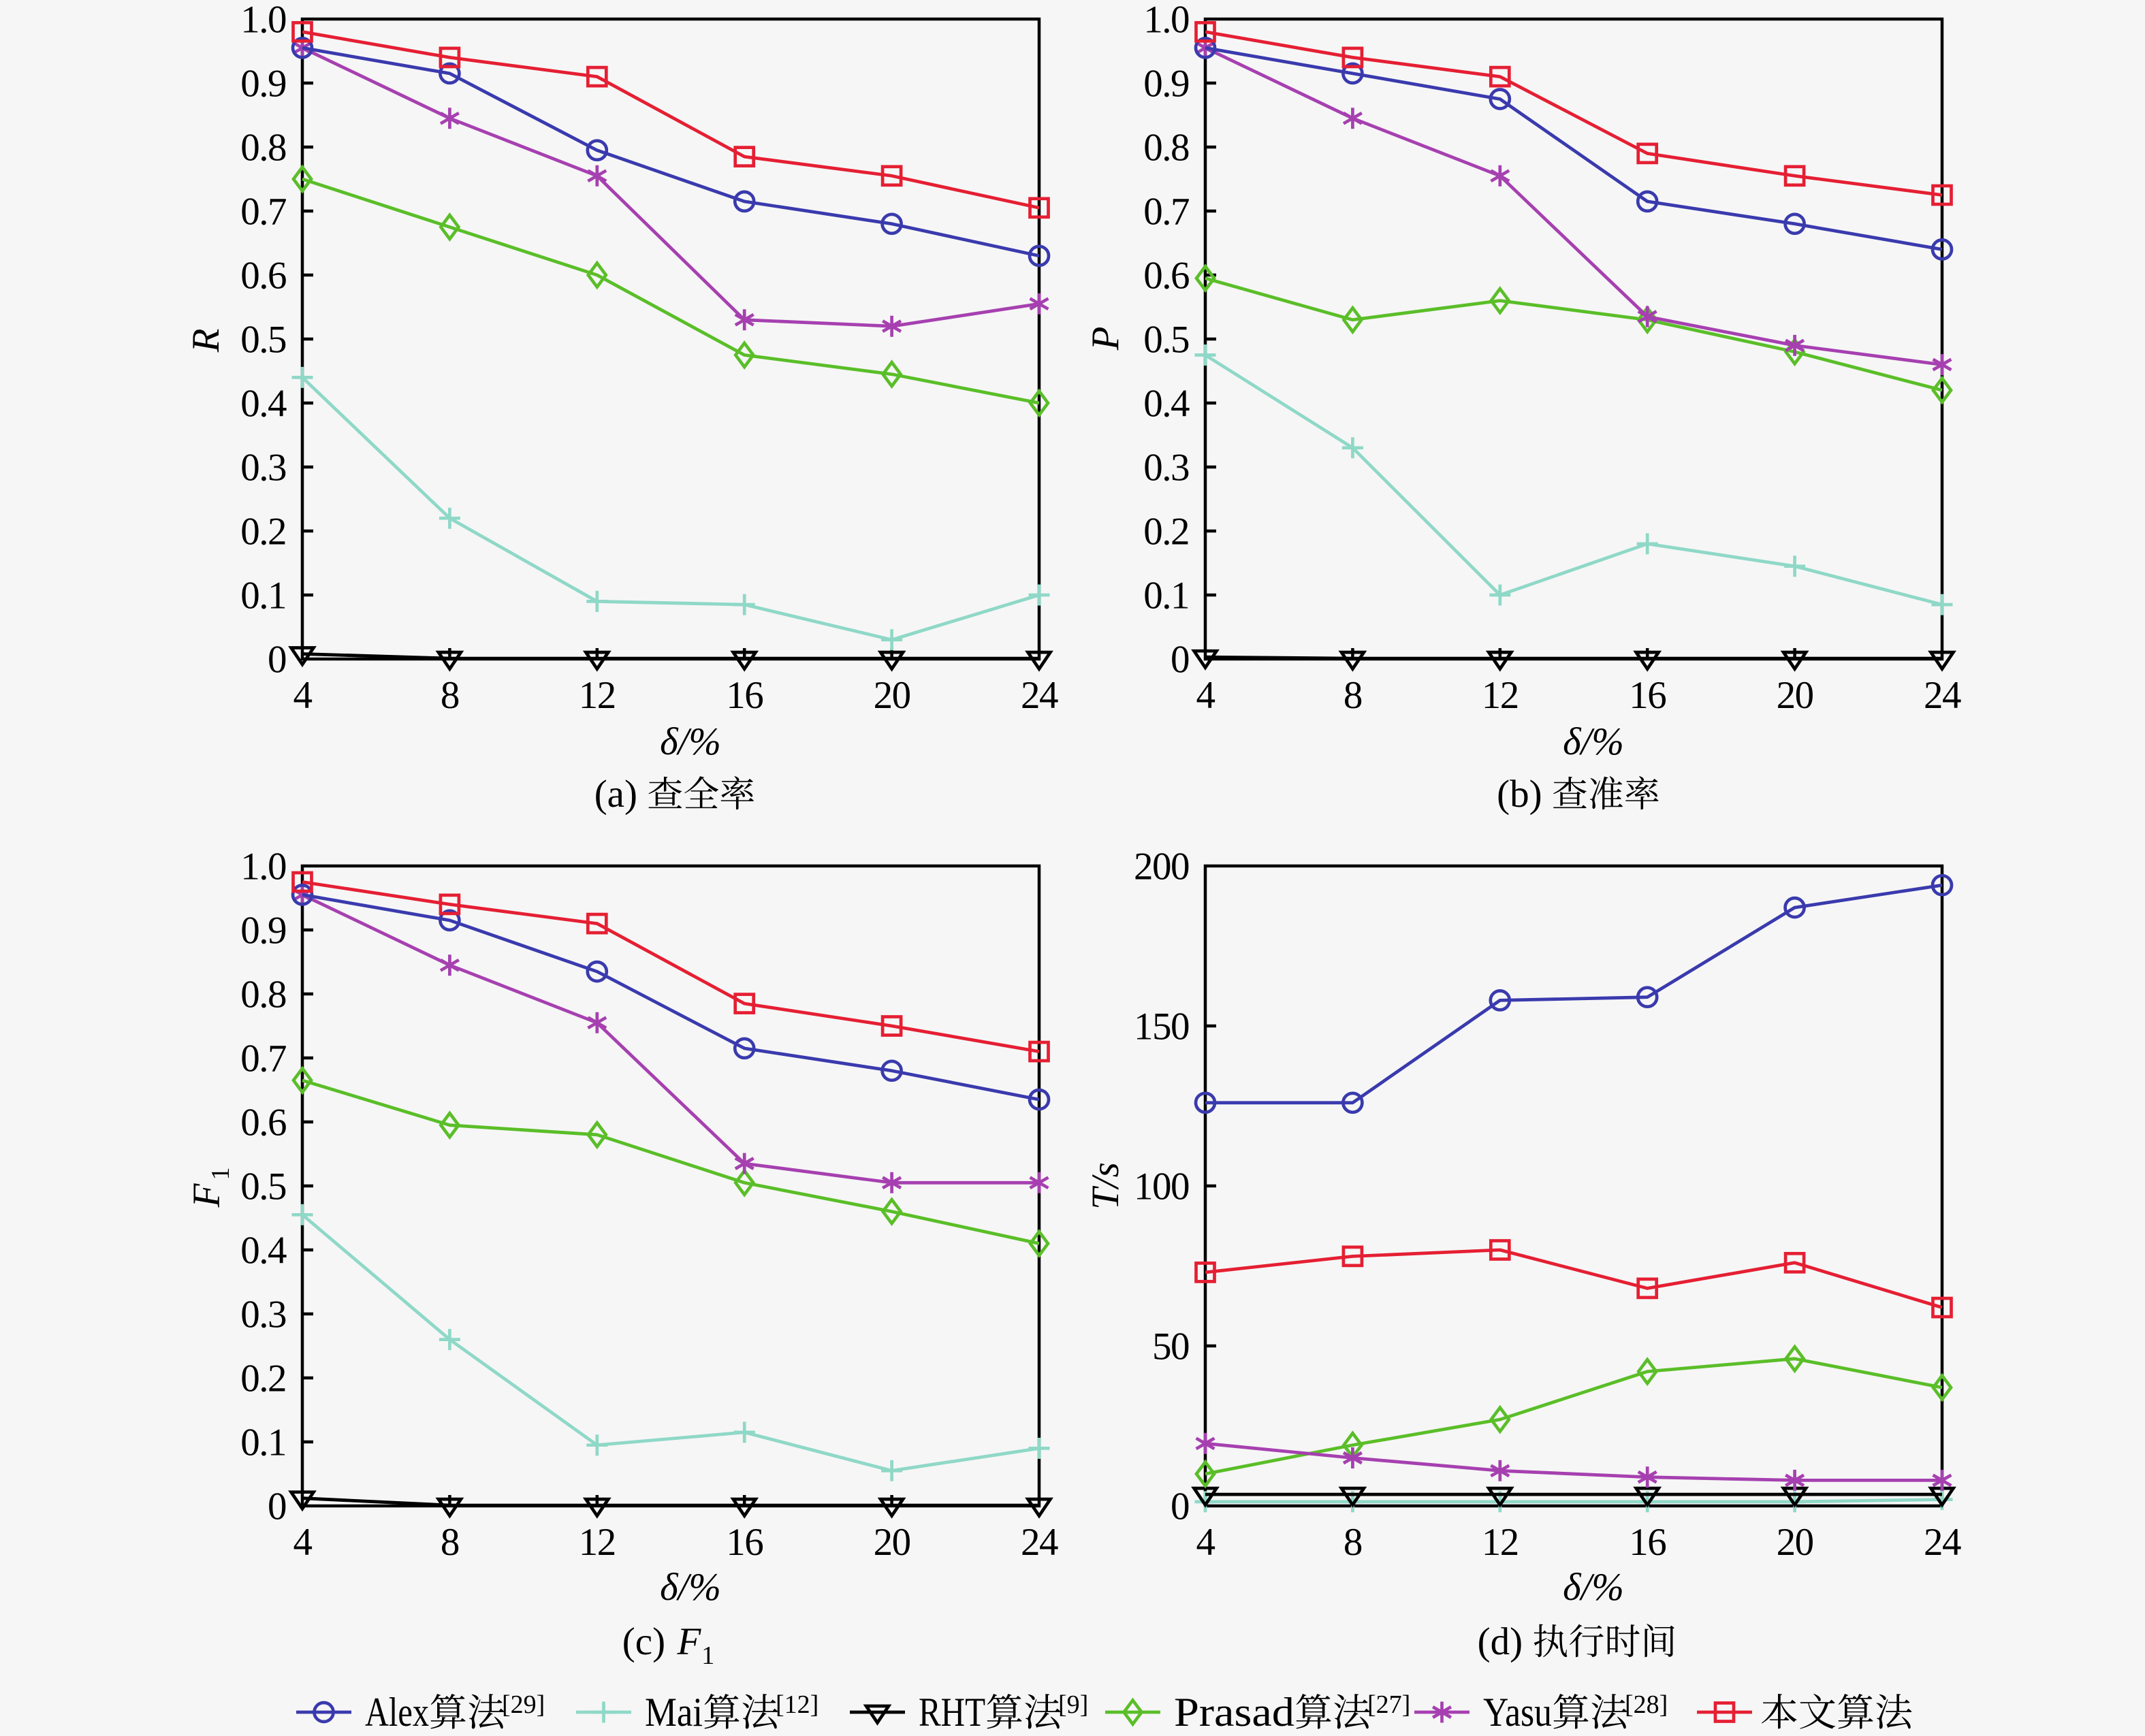 The height and width of the screenshot is (1736, 2145). Describe the element at coordinates (206, 341) in the screenshot. I see `svg-text: R` at that location.